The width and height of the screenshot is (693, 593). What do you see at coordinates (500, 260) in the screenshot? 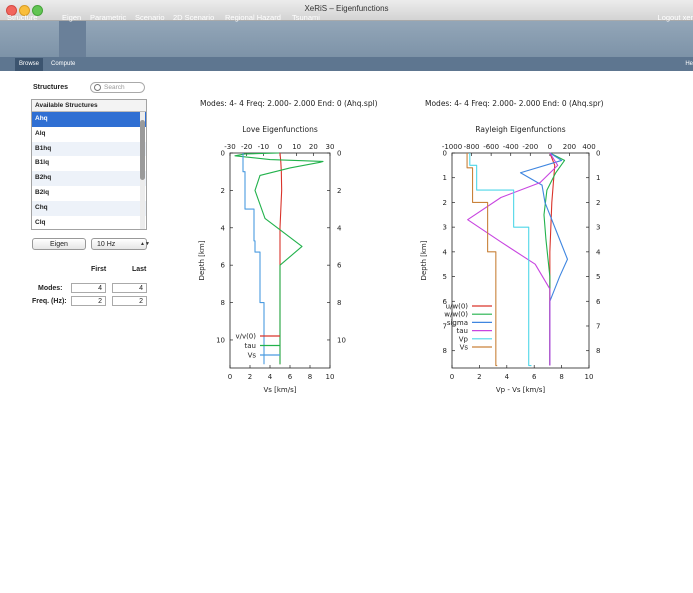
I see `series-line-vp` at bounding box center [500, 260].